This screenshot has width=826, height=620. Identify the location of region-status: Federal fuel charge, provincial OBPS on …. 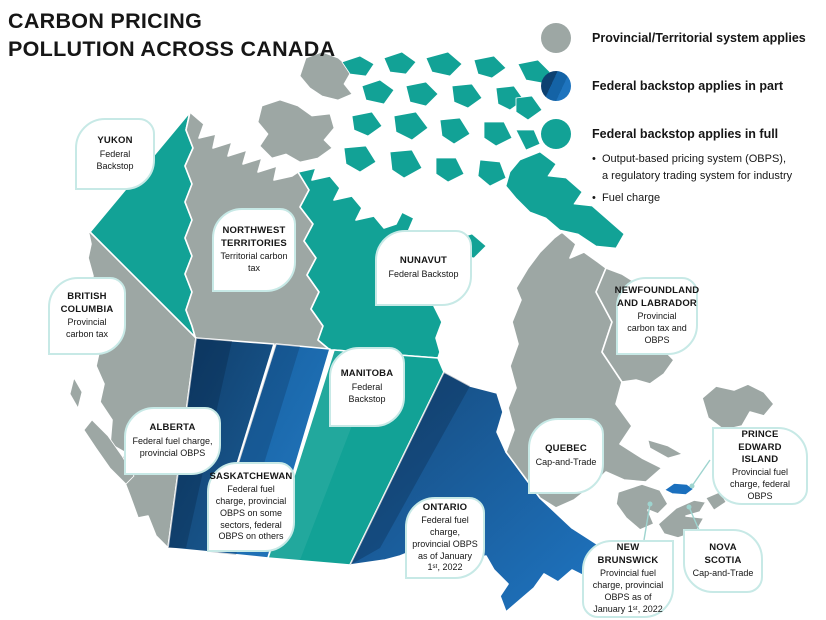
(251, 512).